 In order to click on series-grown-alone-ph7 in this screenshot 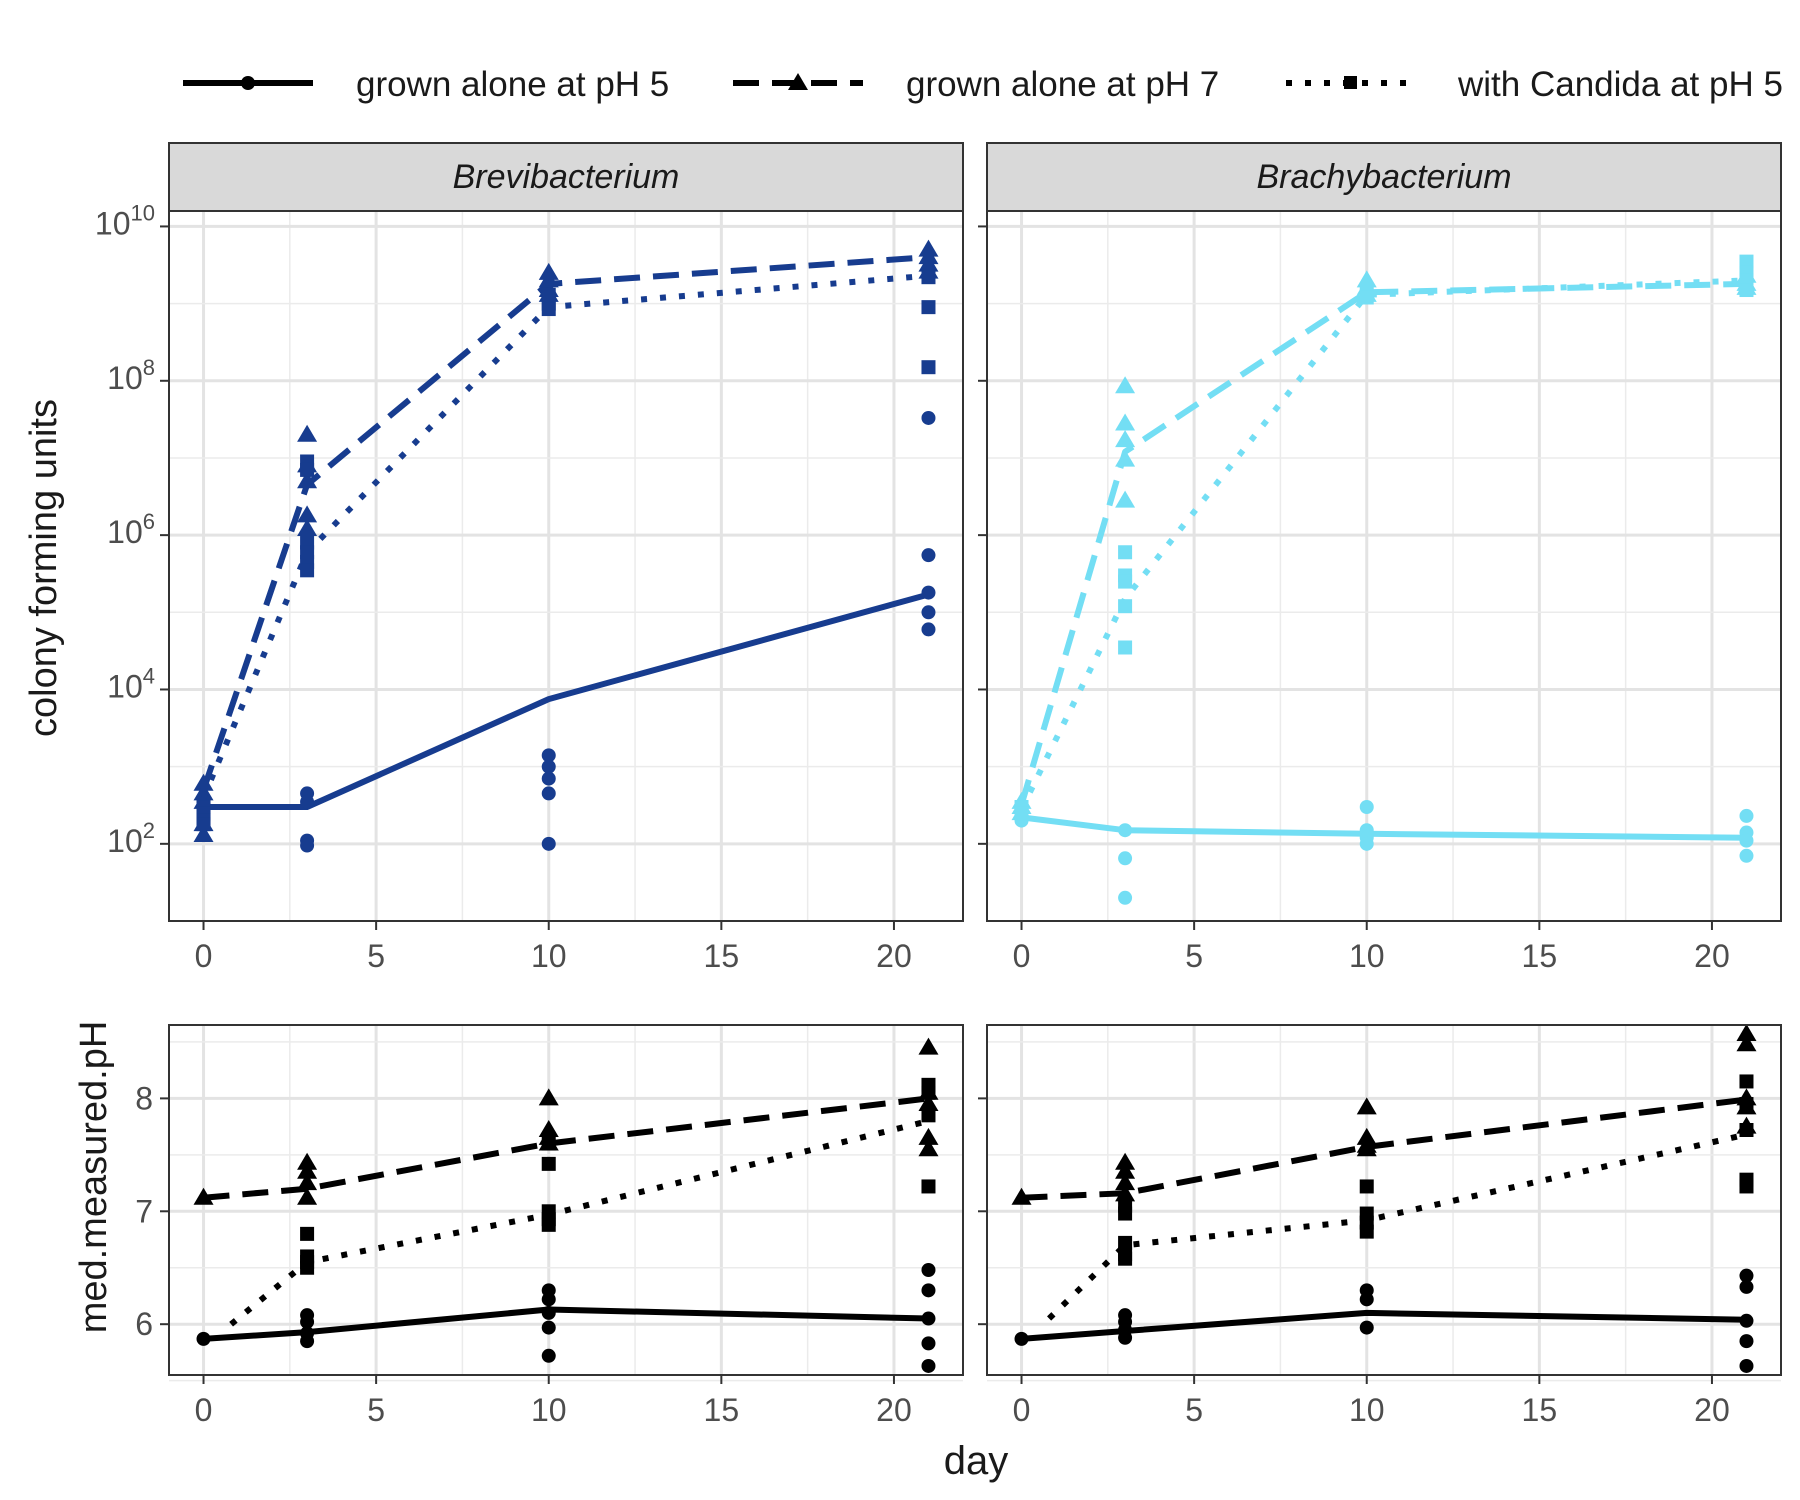, I will do `click(1384, 1114)`.